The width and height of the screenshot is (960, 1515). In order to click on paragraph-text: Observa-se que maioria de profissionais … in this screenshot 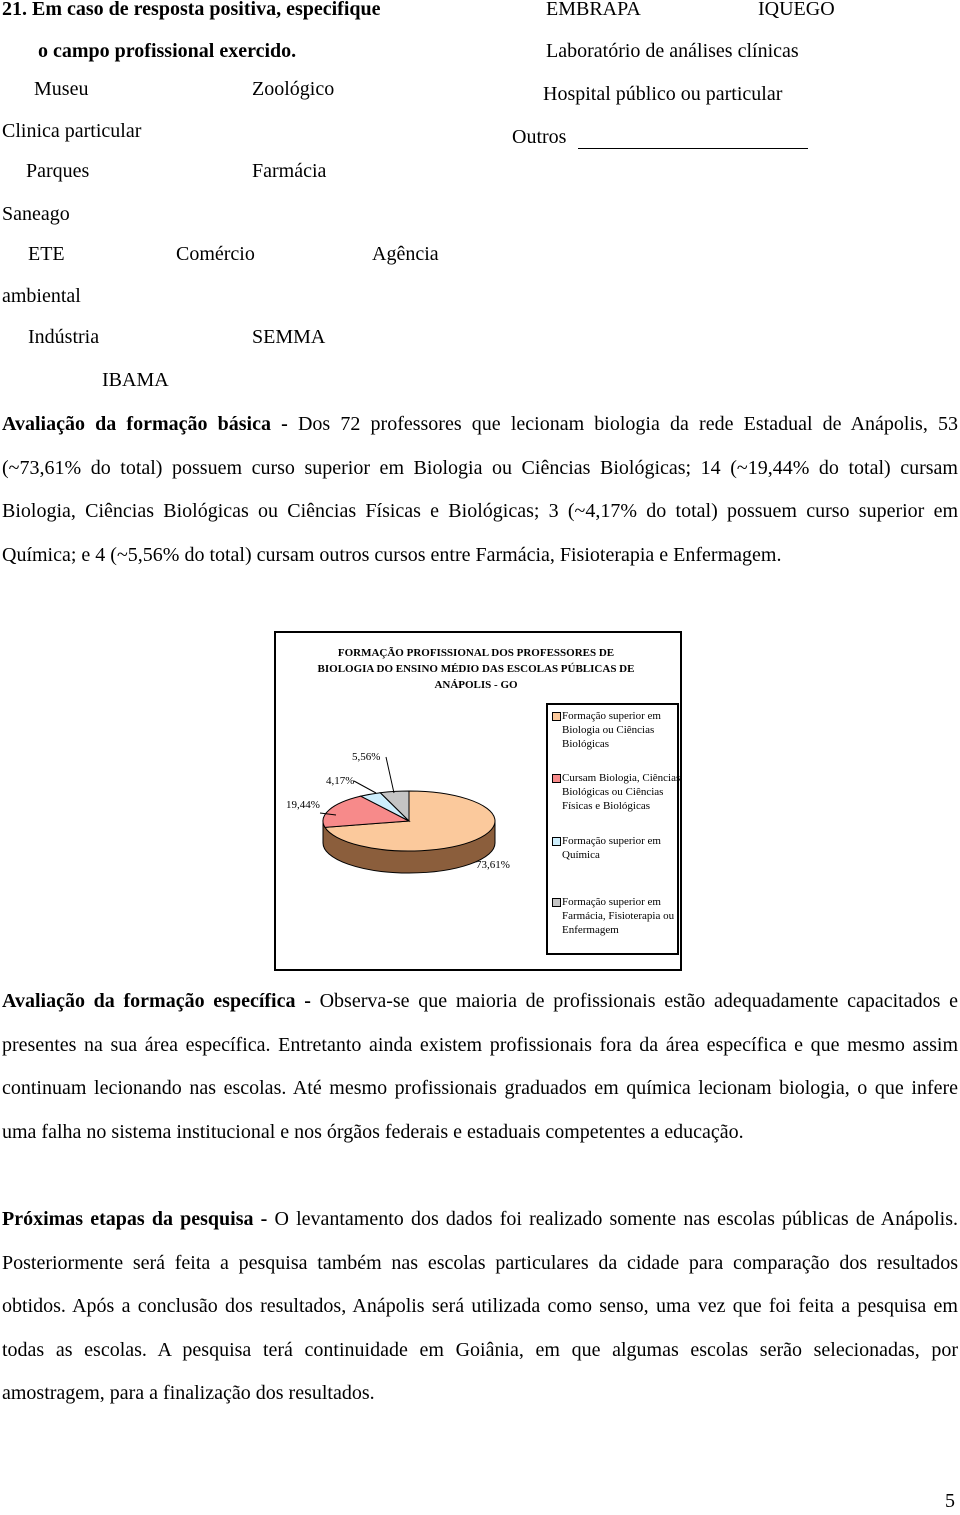, I will do `click(480, 1066)`.